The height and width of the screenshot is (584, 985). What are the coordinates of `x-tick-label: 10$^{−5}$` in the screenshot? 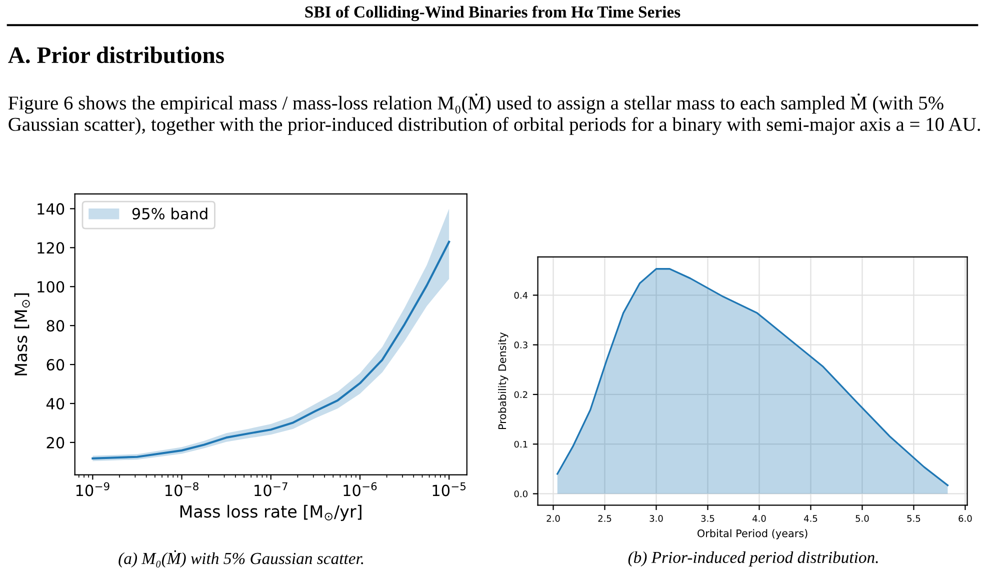 It's located at (449, 489).